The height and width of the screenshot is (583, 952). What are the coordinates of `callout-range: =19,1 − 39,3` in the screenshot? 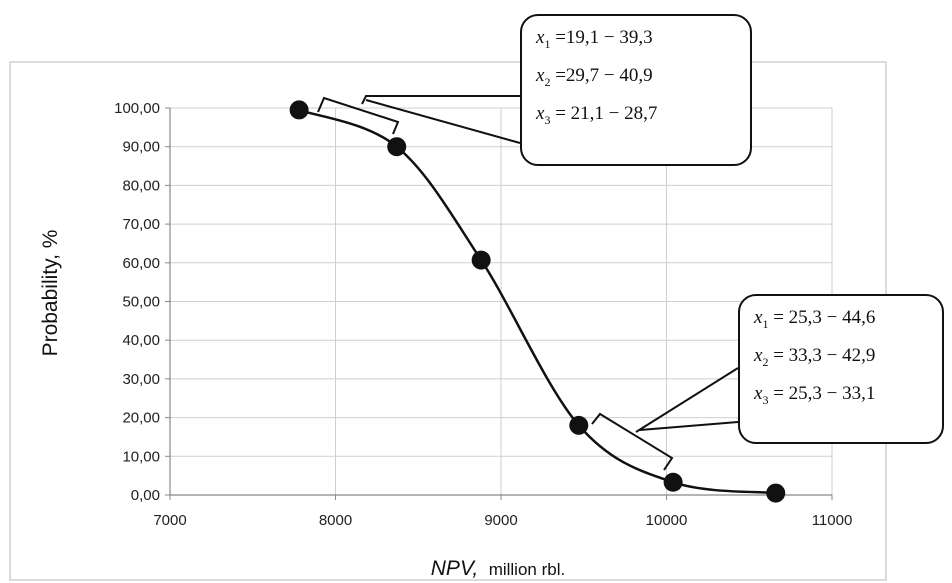 It's located at (604, 37).